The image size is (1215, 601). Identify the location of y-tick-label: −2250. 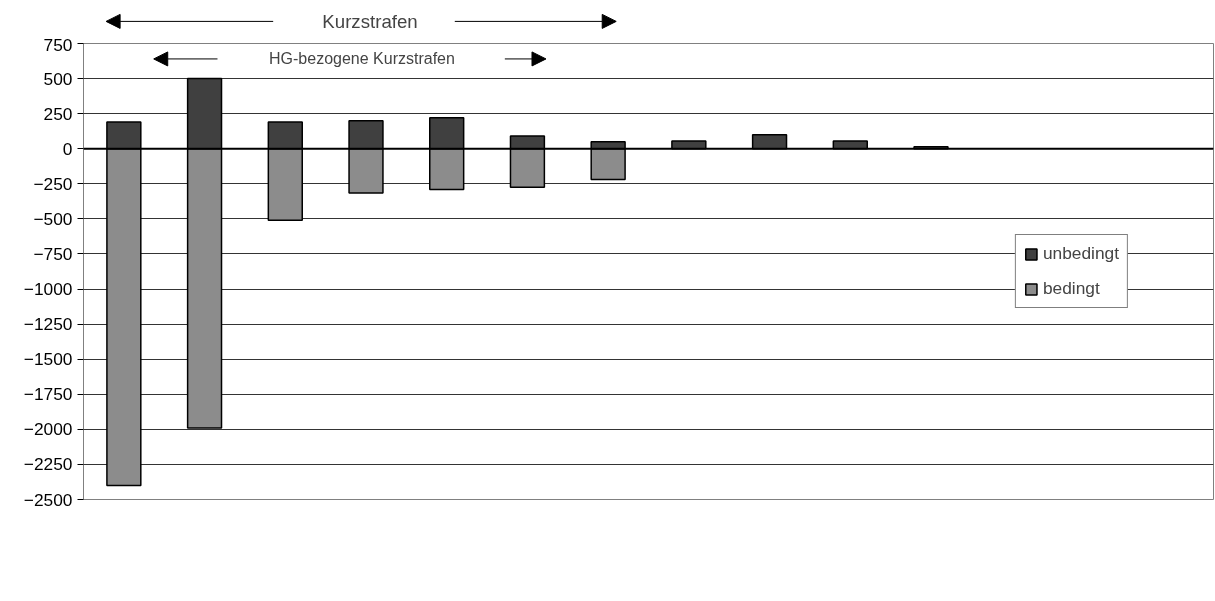
(48, 464).